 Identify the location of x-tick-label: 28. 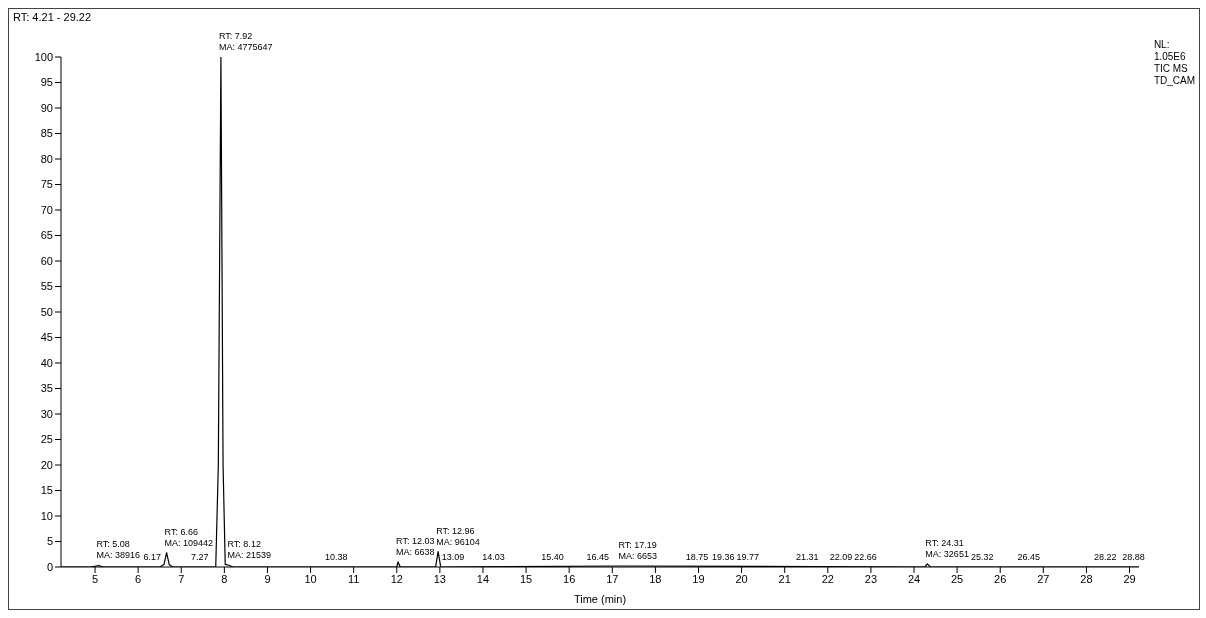
(1086, 578).